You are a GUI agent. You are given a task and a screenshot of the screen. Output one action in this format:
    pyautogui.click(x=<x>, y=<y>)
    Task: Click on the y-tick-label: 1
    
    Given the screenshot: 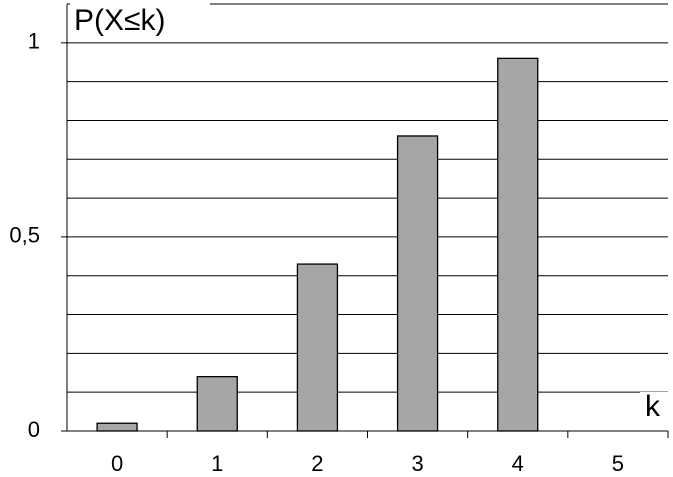 What is the action you would take?
    pyautogui.click(x=34, y=41)
    